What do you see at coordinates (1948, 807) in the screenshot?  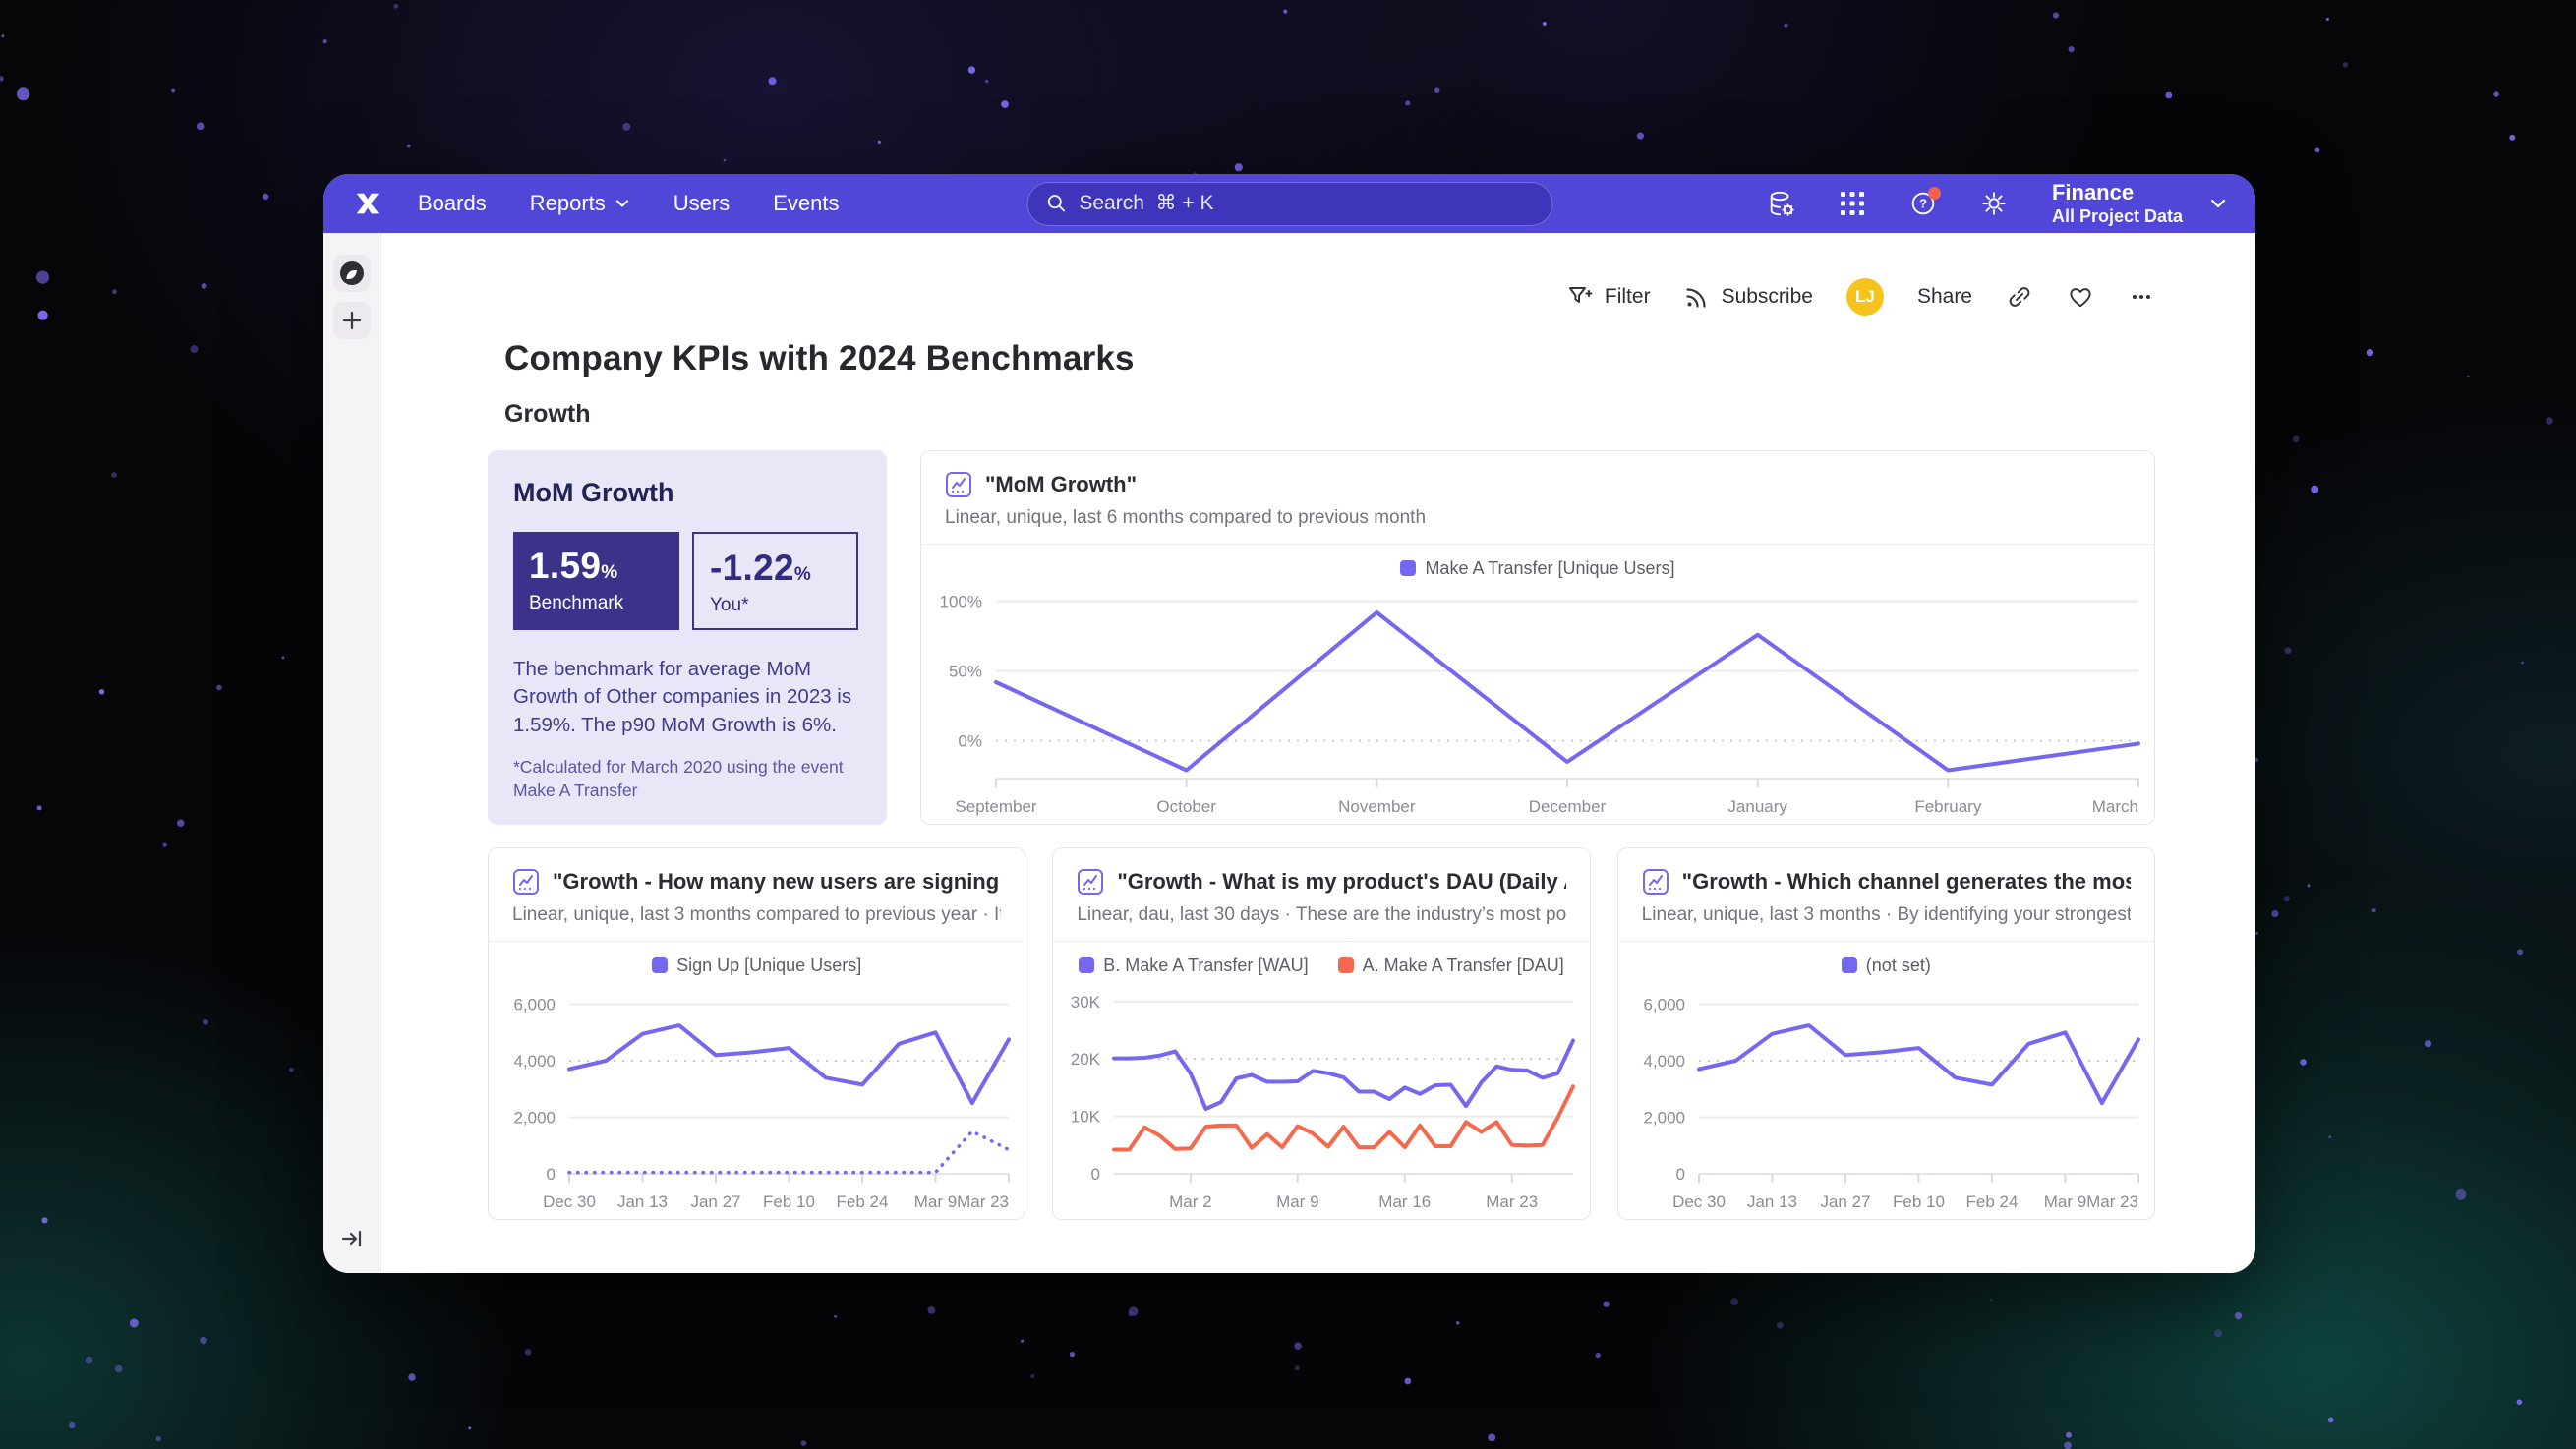 I see `svg-text: February` at bounding box center [1948, 807].